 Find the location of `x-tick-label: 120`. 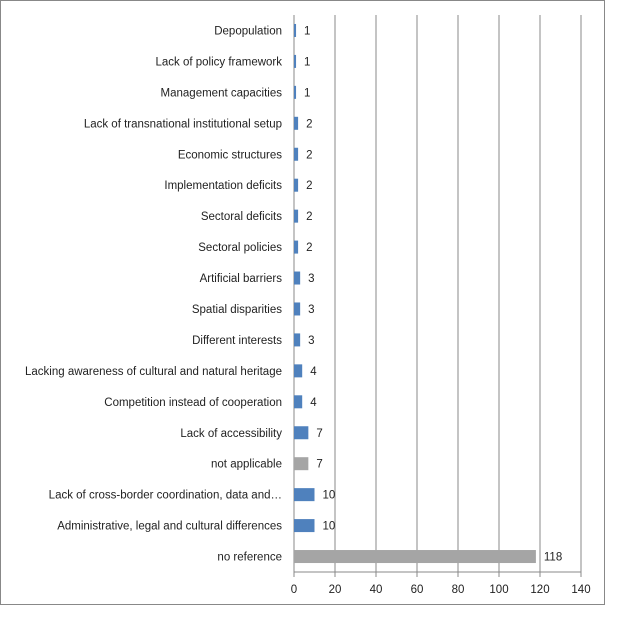

x-tick-label: 120 is located at coordinates (539, 590).